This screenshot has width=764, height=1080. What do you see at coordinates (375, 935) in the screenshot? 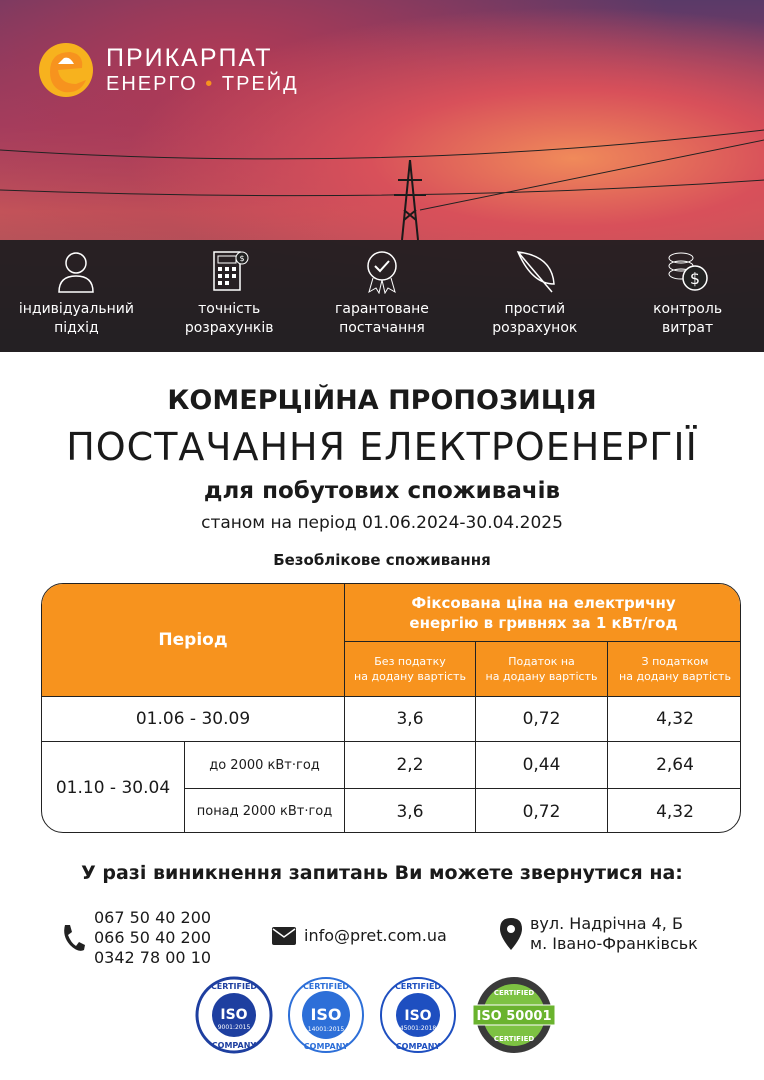
I see `email-link: info@pret.com.ua` at bounding box center [375, 935].